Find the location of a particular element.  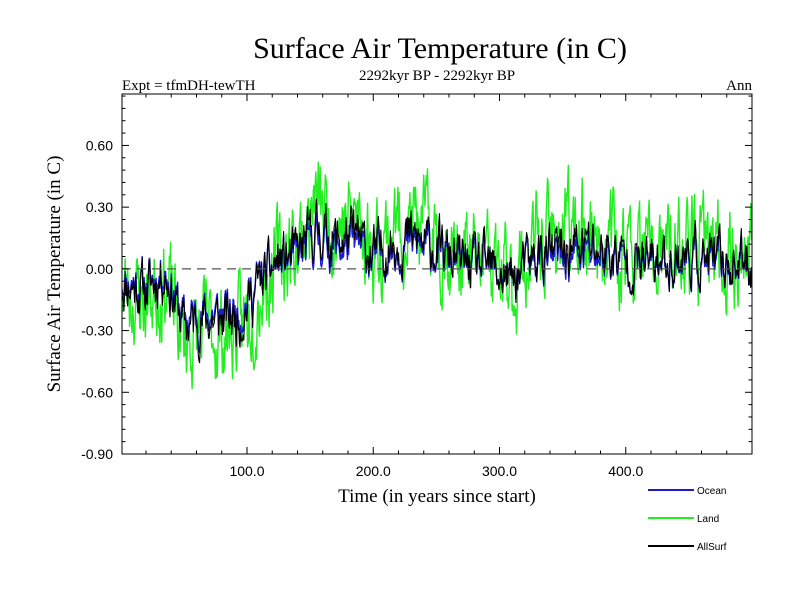

season-label: Ann is located at coordinates (739, 86).